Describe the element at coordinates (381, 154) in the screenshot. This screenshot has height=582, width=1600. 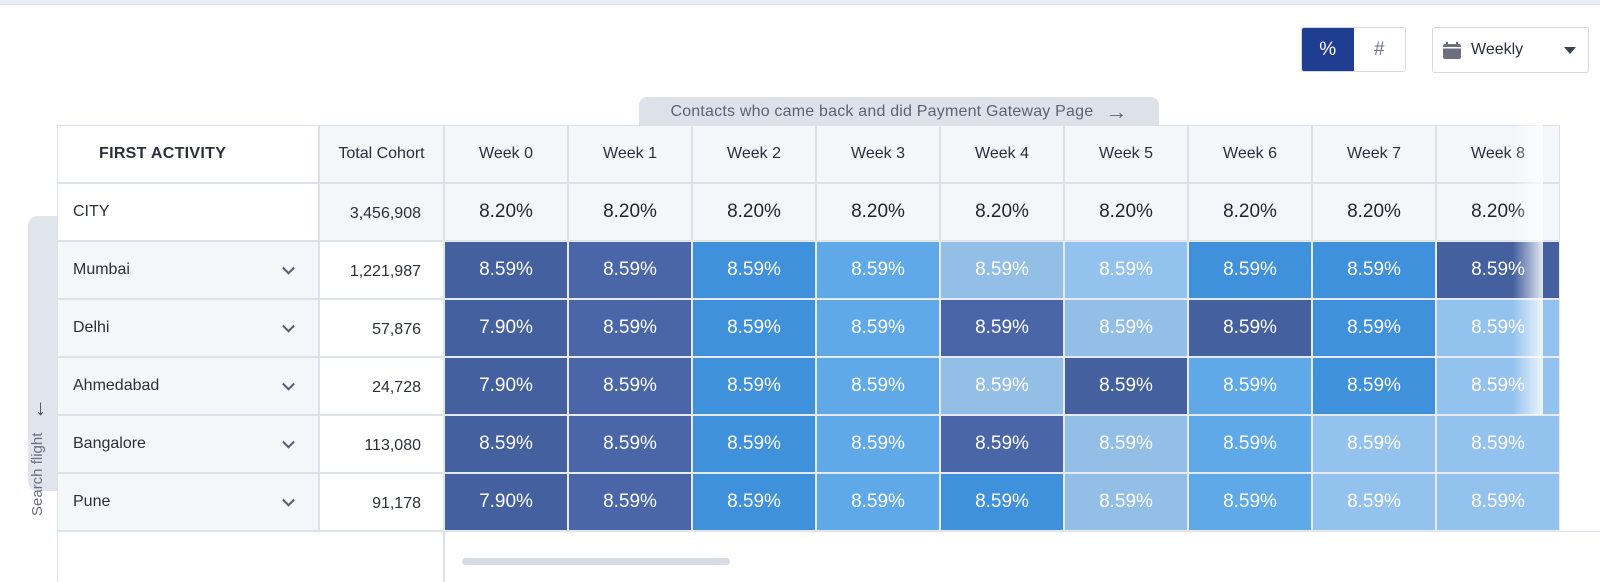
I see `total-cohort-header: Total Cohort` at that location.